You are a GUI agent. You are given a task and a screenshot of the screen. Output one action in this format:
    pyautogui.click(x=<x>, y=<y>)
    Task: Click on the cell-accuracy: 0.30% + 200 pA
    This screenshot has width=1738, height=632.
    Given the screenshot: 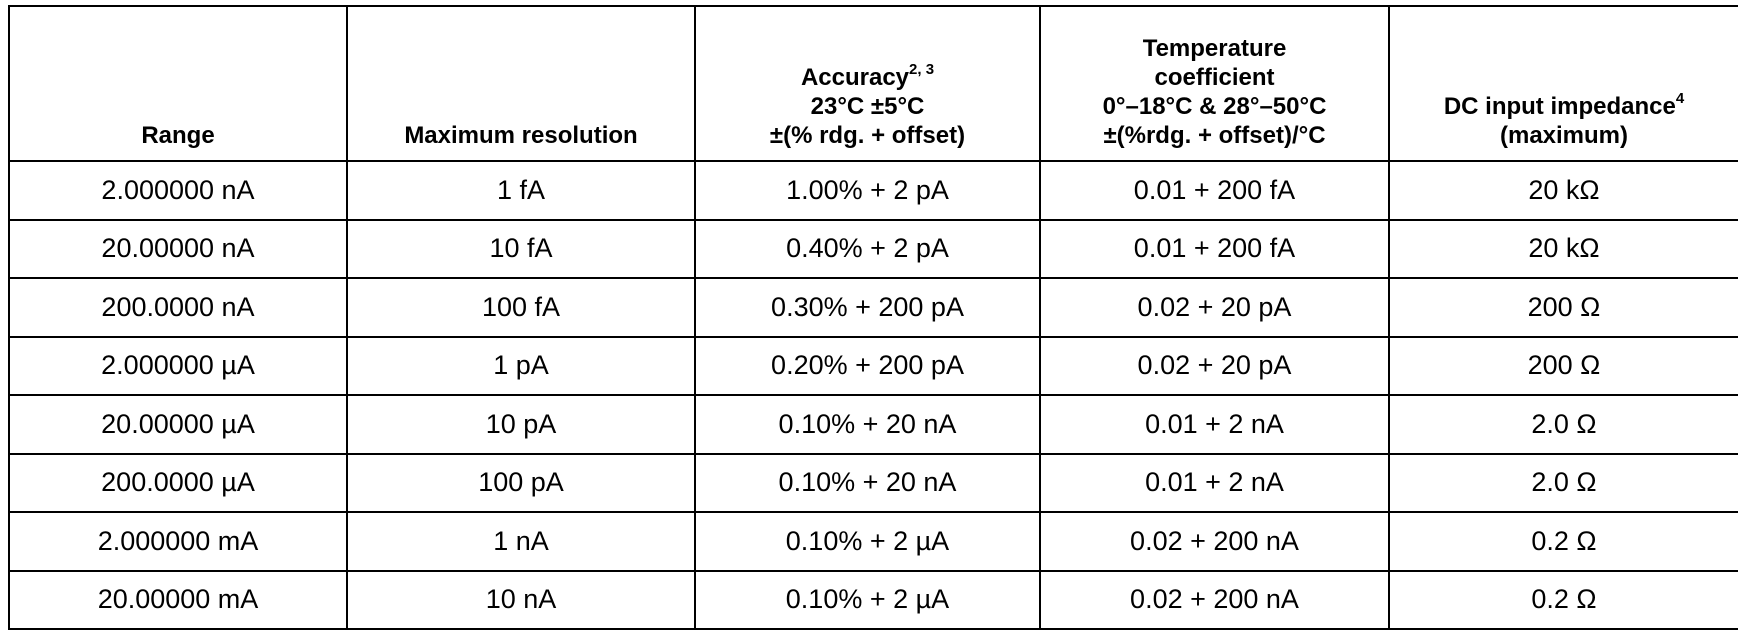 What is the action you would take?
    pyautogui.click(x=867, y=307)
    